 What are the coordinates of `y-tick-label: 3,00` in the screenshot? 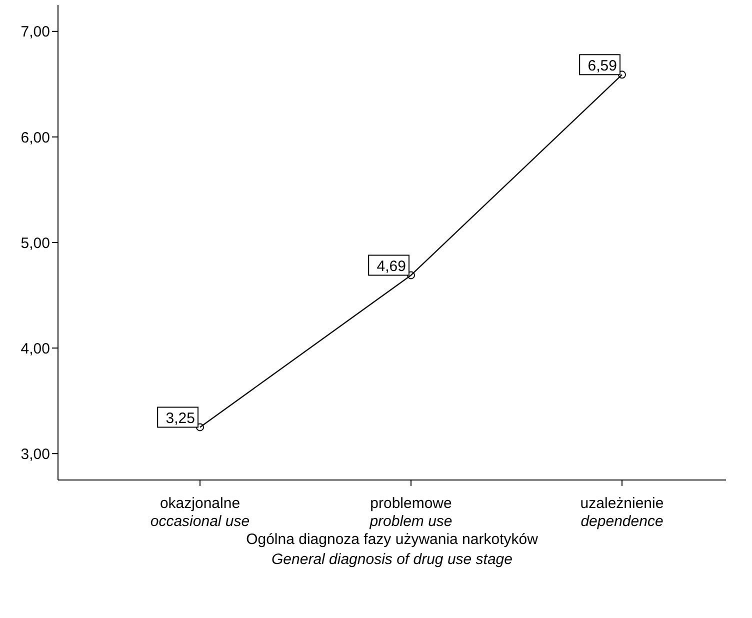 It's located at (35, 454).